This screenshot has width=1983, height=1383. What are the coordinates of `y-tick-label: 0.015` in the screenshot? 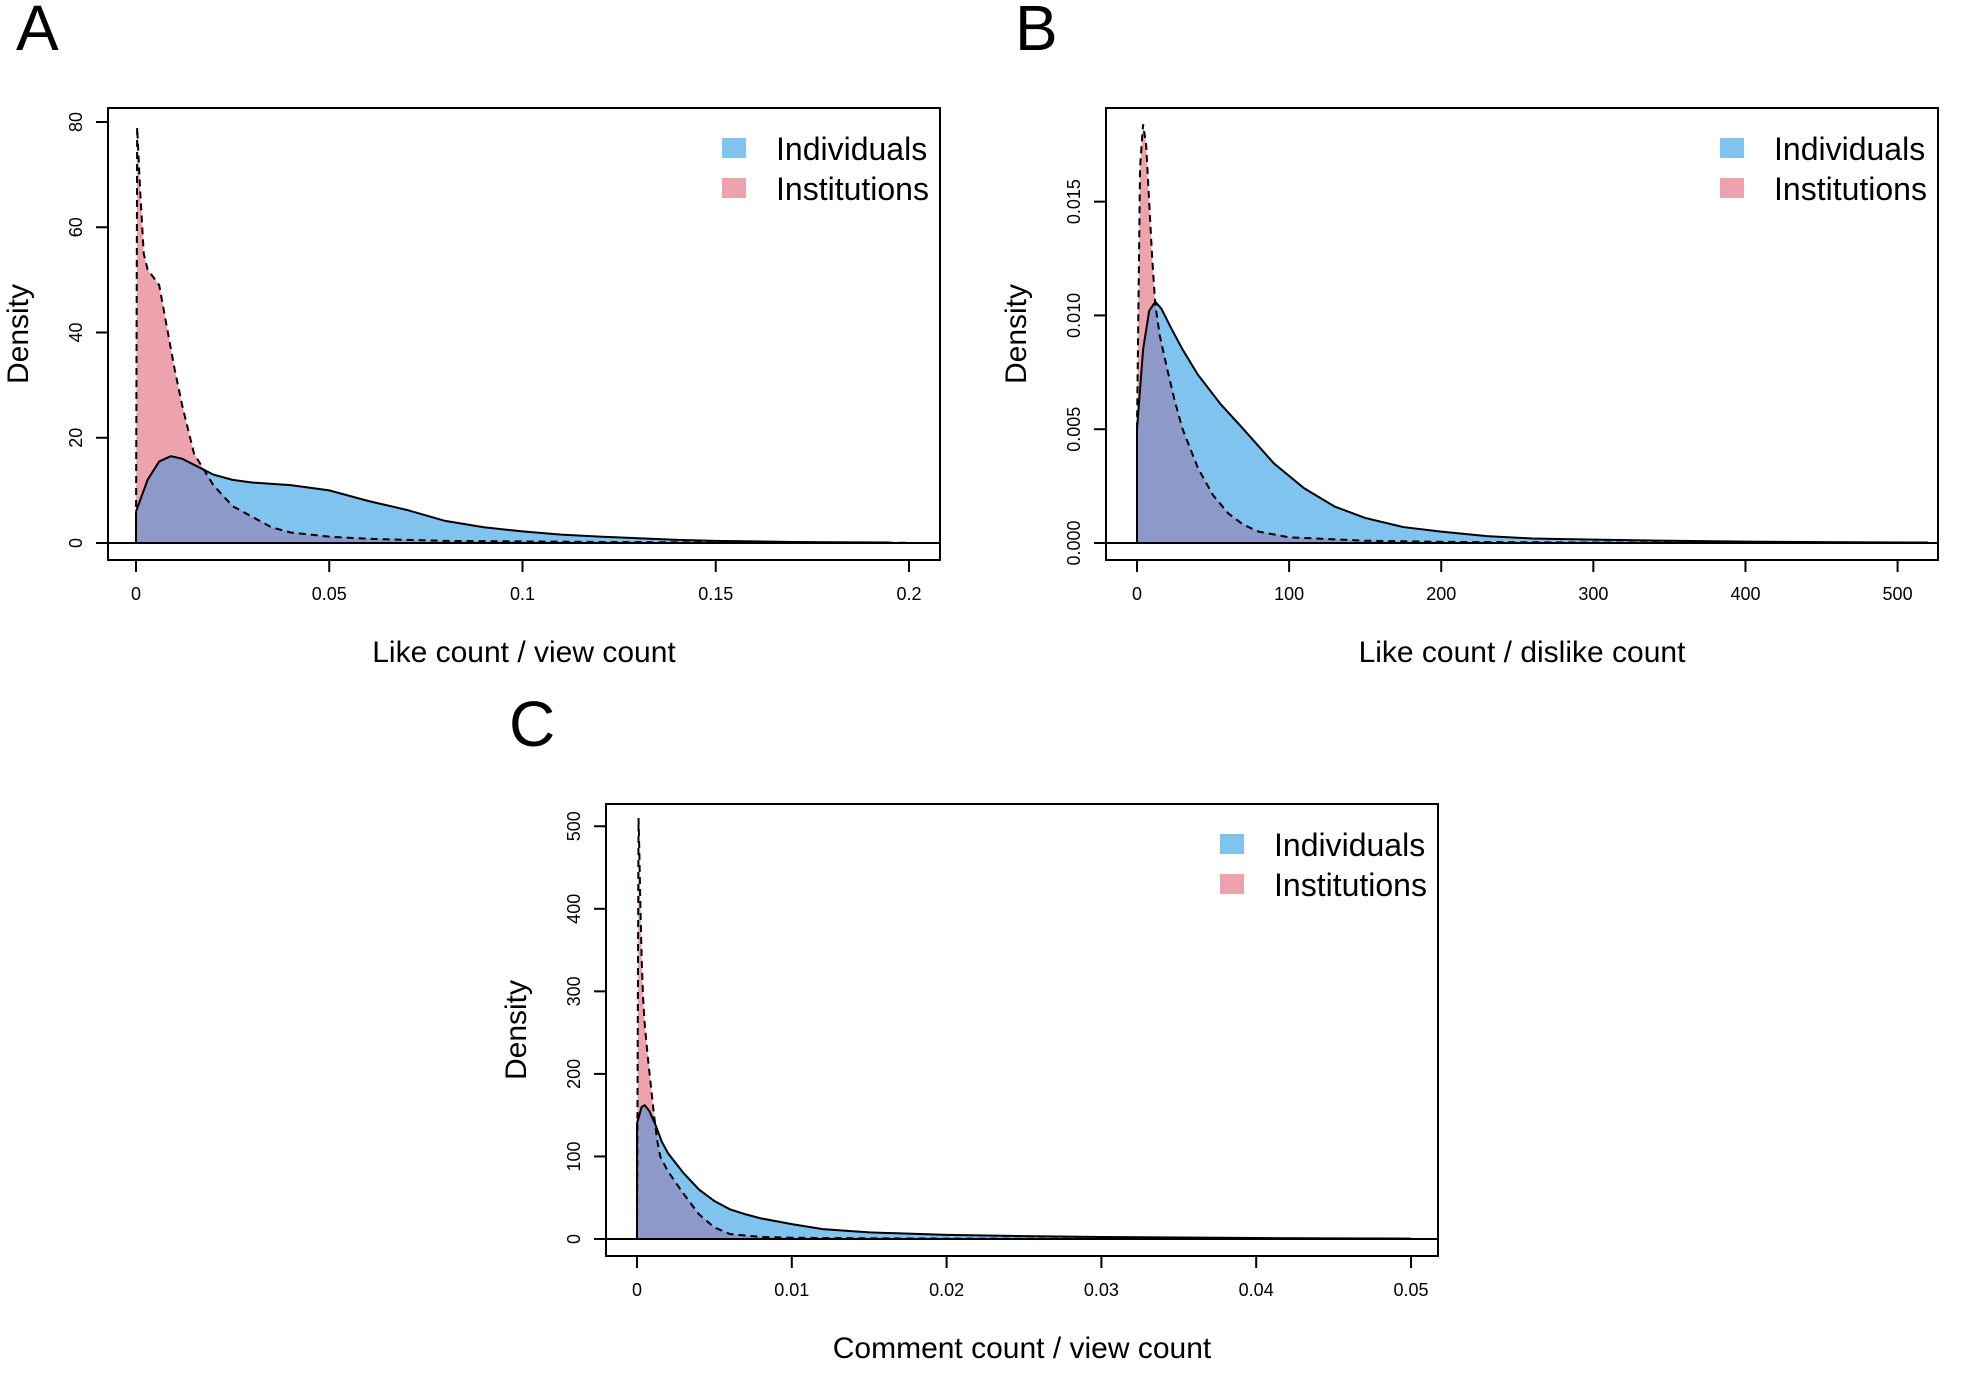 It's located at (1074, 201).